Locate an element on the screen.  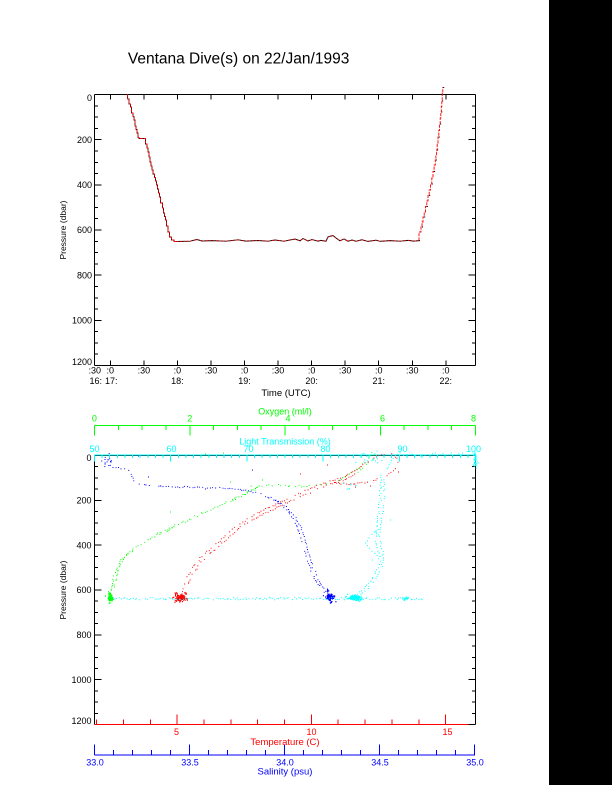
svg-text: Light Transmission (%) is located at coordinates (285, 441).